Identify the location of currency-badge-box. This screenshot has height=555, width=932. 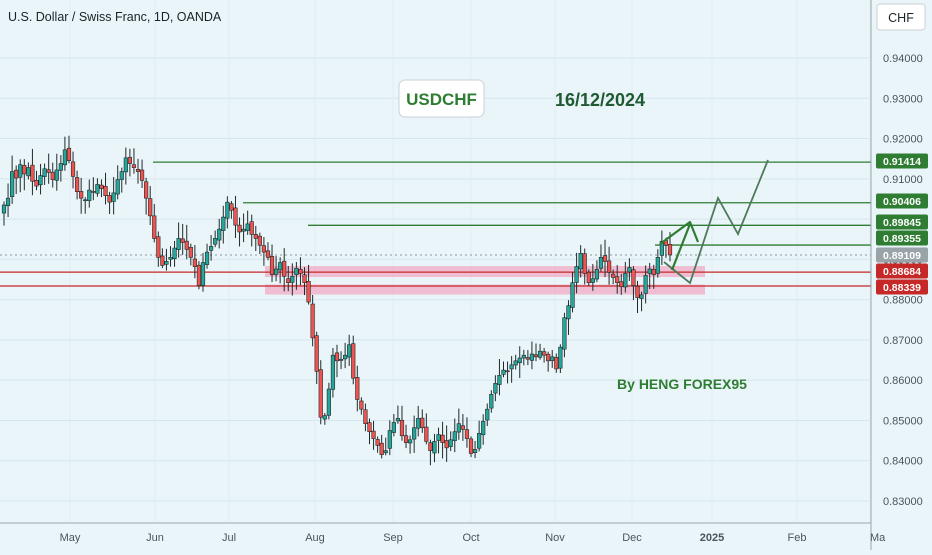
(901, 17).